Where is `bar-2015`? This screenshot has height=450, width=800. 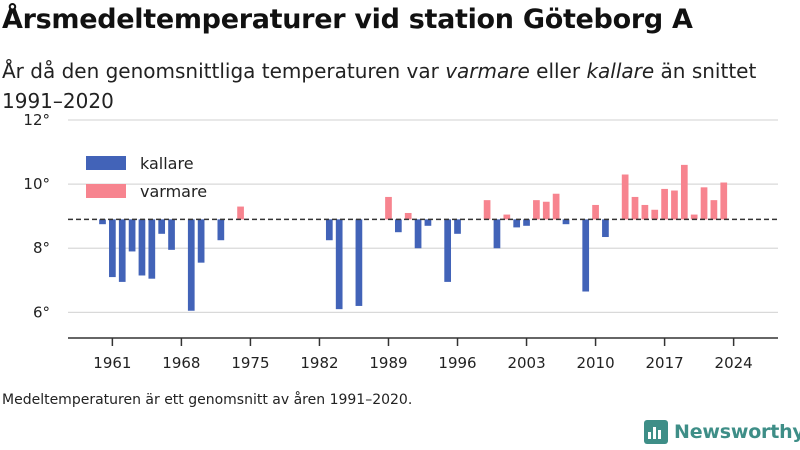
bar-2015 is located at coordinates (645, 212).